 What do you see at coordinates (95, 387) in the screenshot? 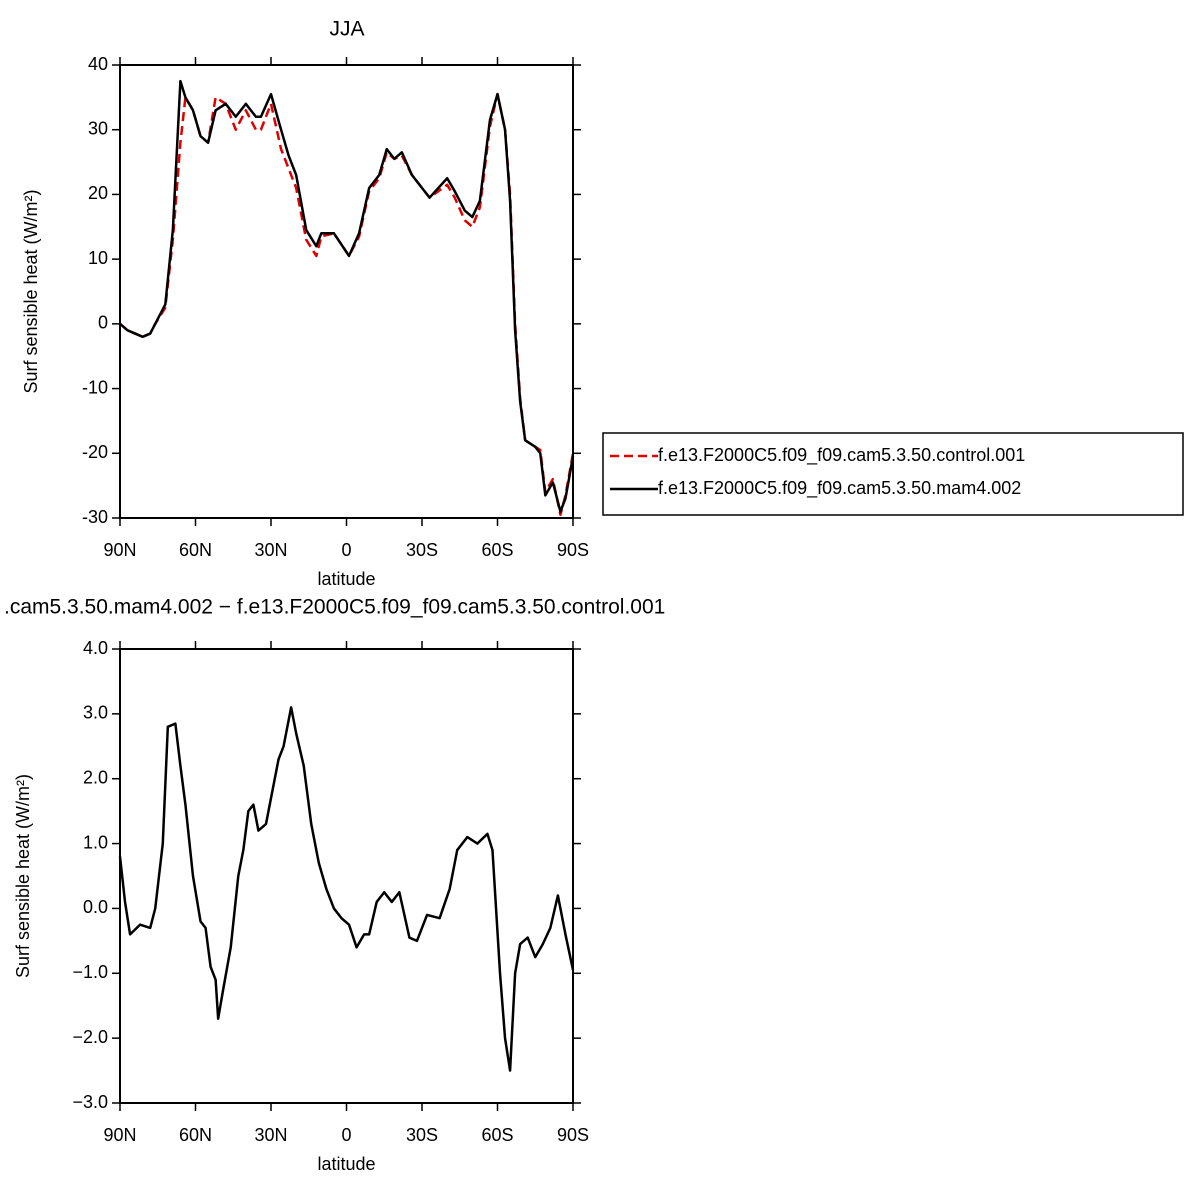
I see `y-tick-label: -10` at bounding box center [95, 387].